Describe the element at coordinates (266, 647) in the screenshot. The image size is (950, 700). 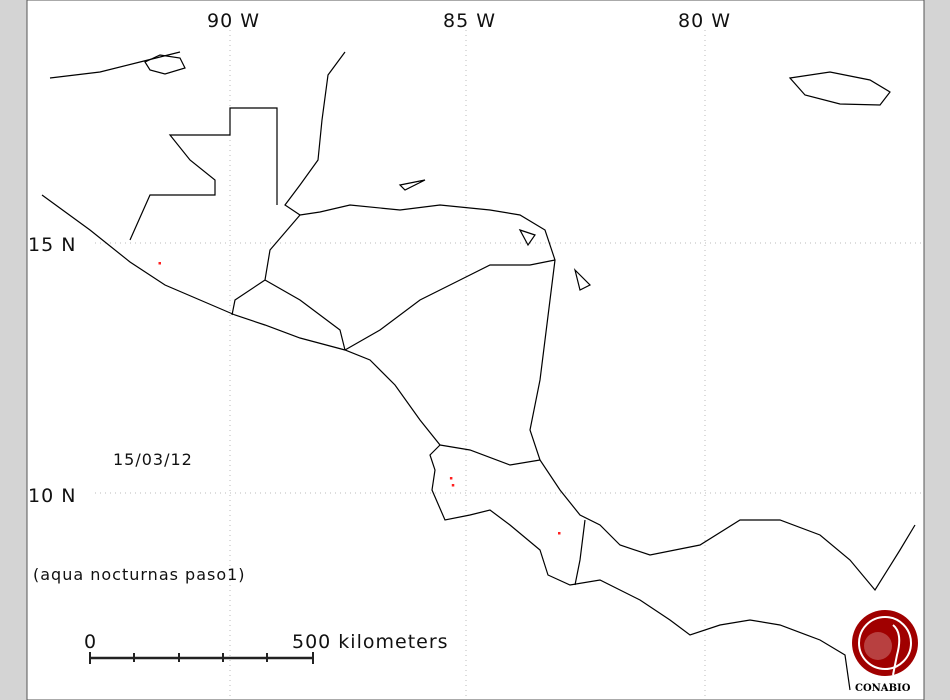
I see `scale-bar: 0 500 kilometers` at that location.